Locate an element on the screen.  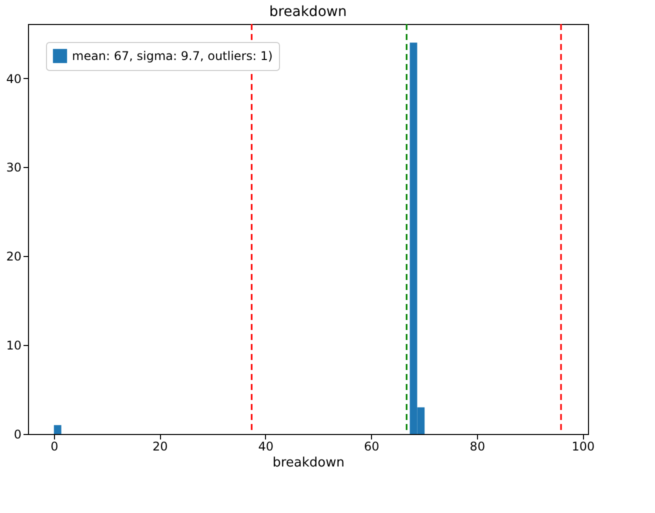
y-tick-label: 0 is located at coordinates (18, 435).